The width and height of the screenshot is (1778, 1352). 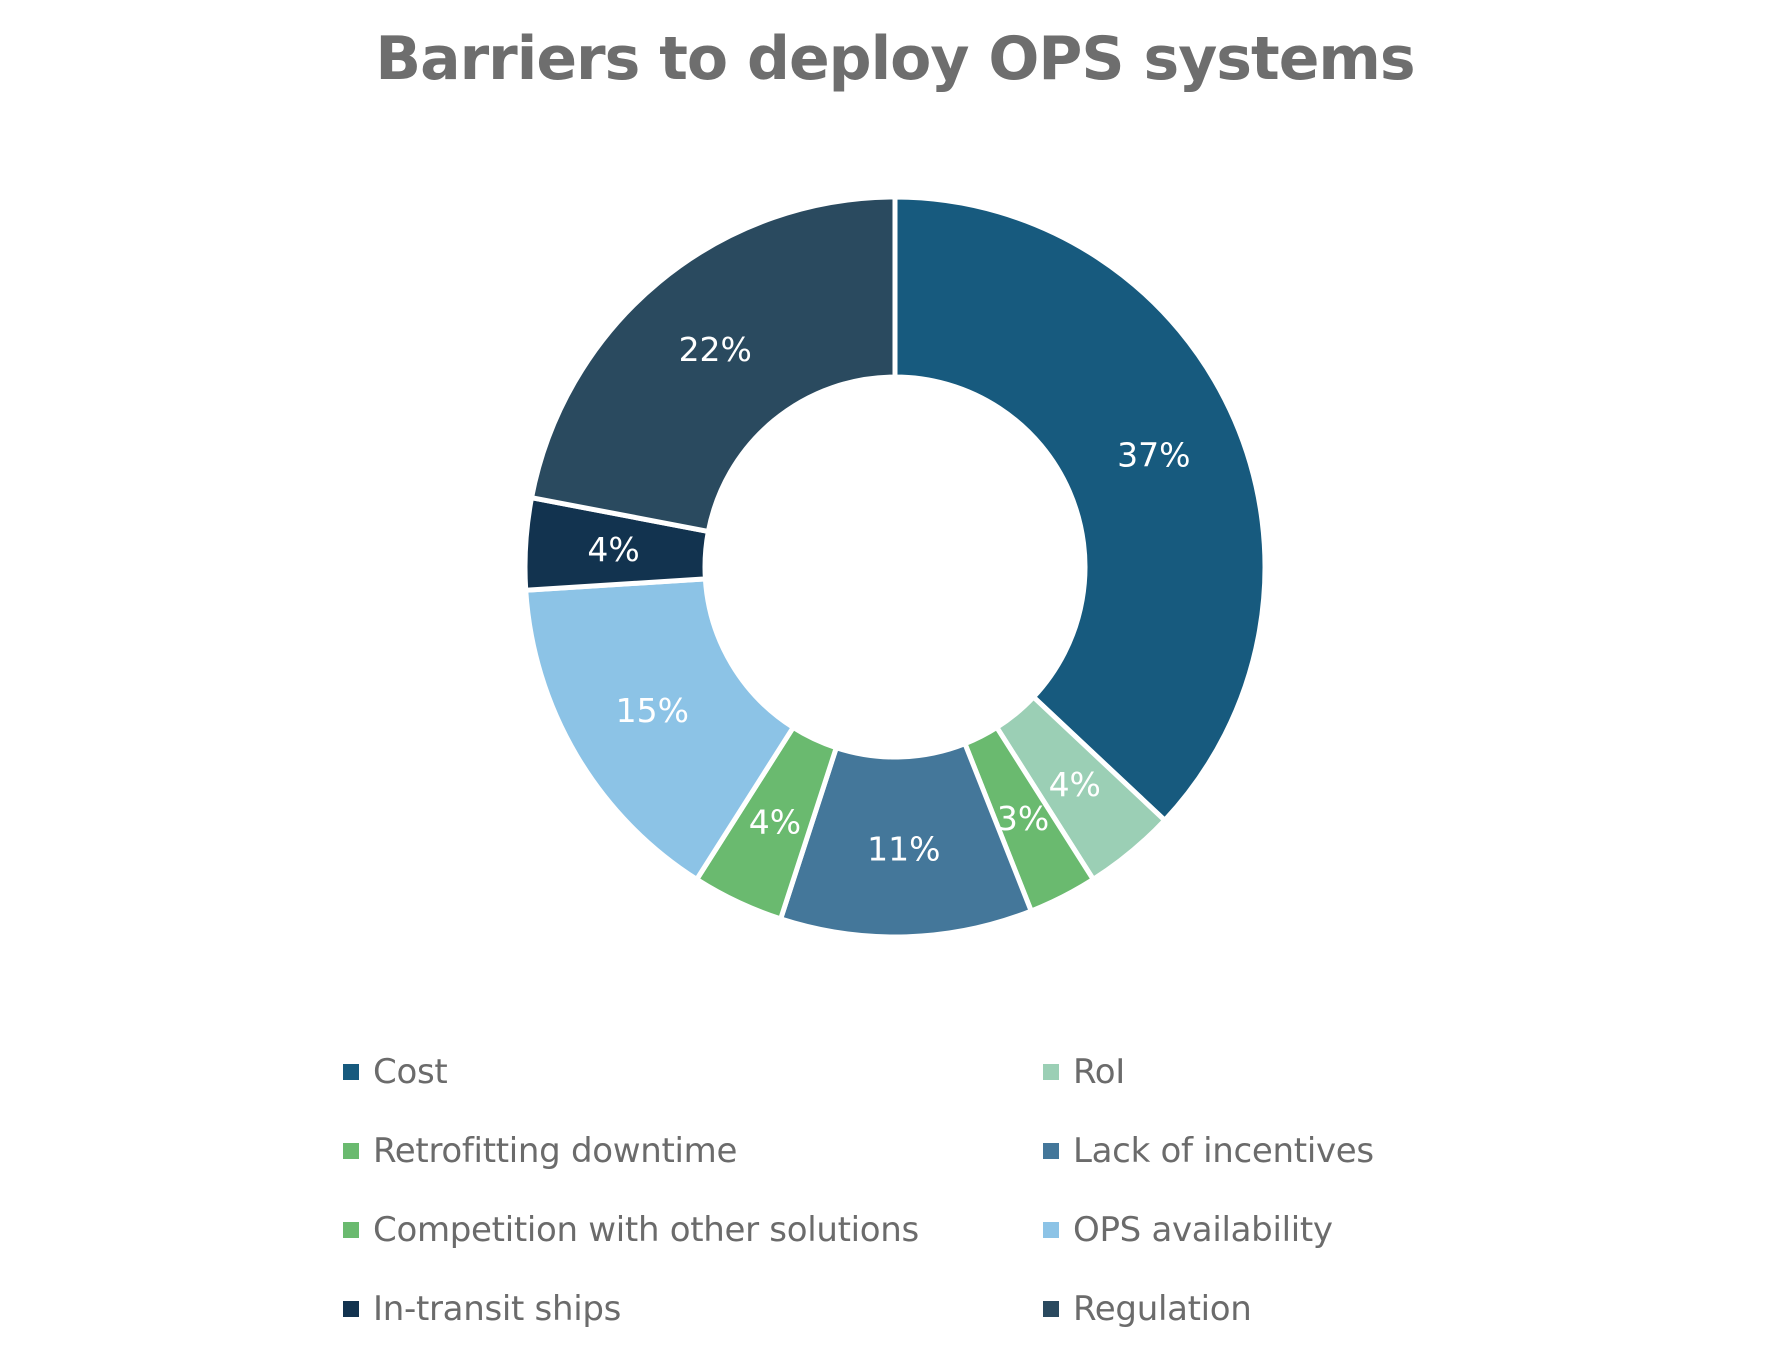 I want to click on legend-swatch-regulation, so click(x=1051, y=1309).